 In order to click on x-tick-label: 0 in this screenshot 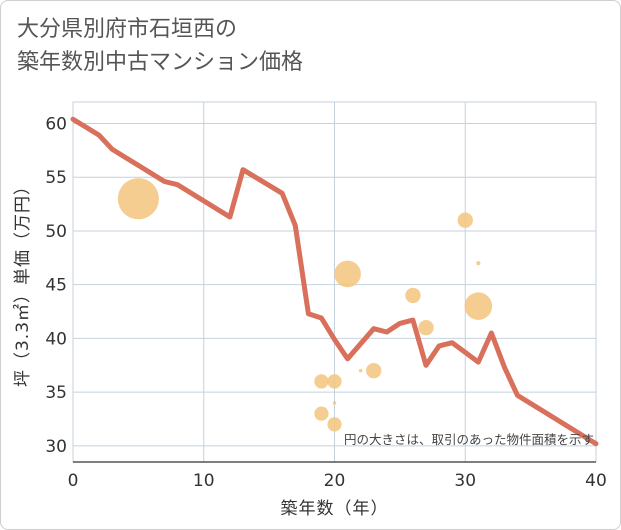, I will do `click(73, 481)`.